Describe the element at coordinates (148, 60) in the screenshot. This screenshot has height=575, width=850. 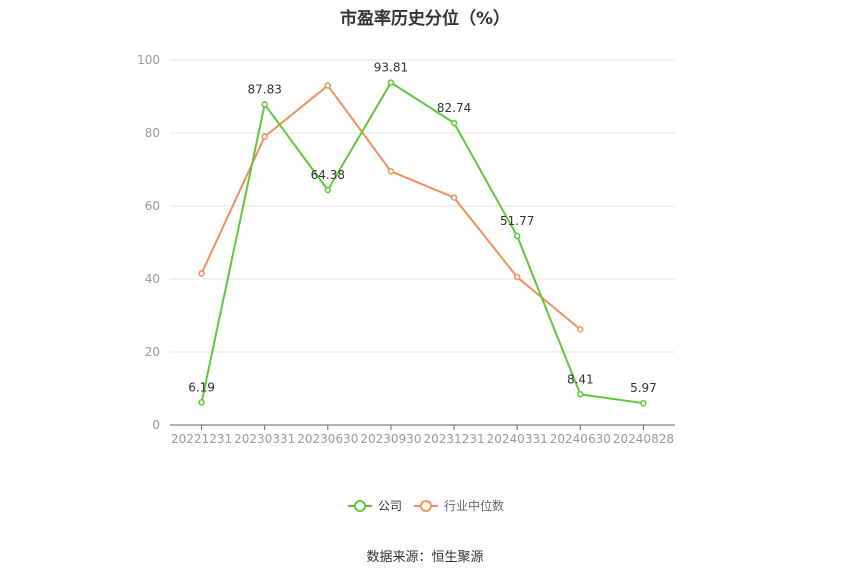
I see `y-tick-label: 100` at that location.